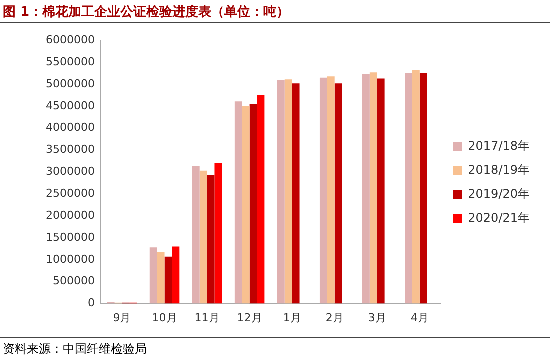 The image size is (550, 361). I want to click on y-tick-label: 5000000, so click(70, 83).